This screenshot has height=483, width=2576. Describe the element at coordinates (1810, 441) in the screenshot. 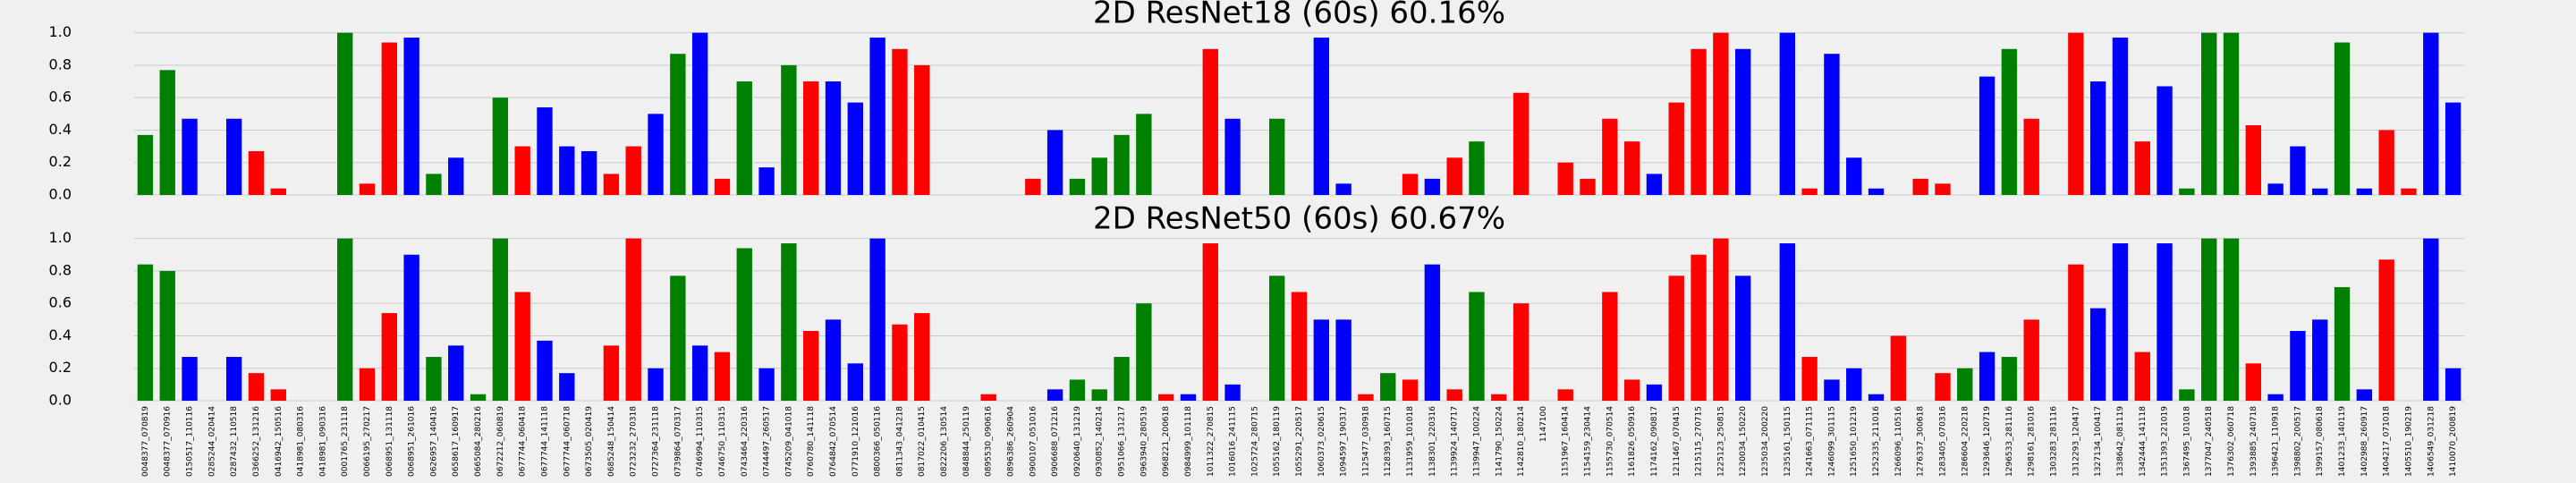

I see `x-tick-label: 1241663_071115` at that location.